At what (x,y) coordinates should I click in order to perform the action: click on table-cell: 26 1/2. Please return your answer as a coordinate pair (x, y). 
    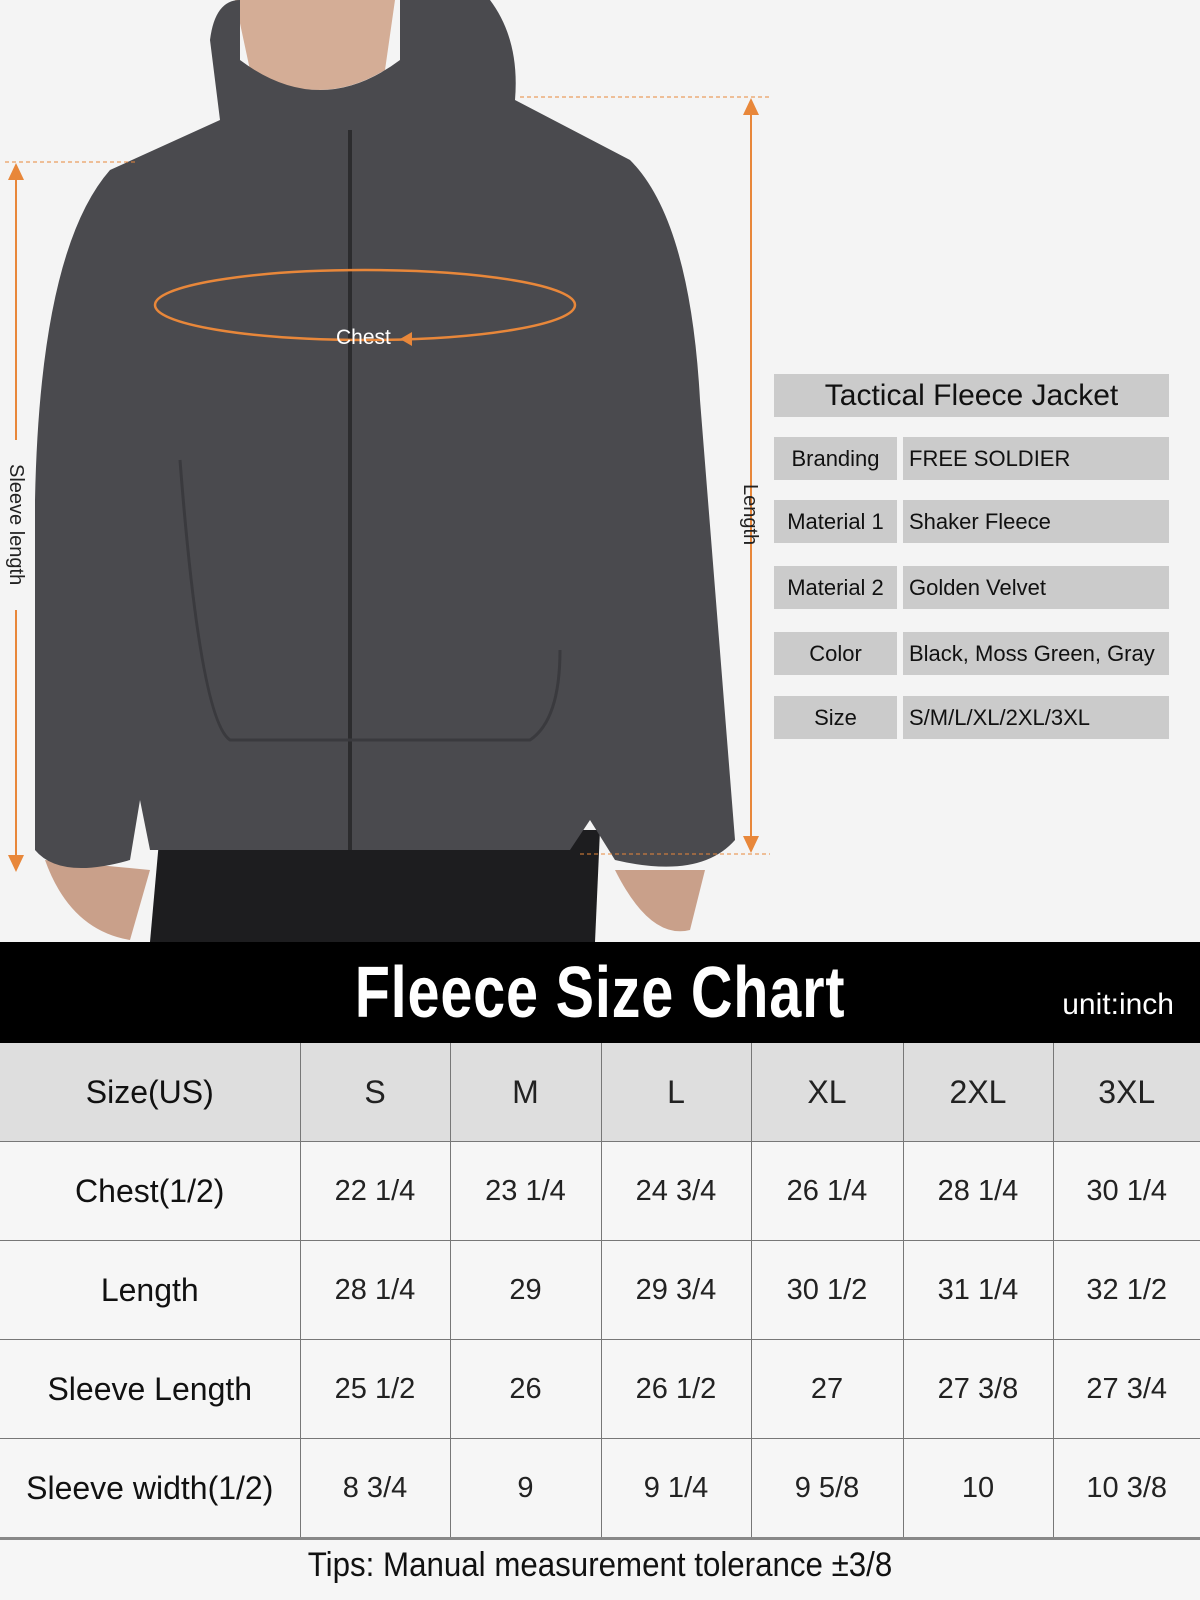
    Looking at the image, I should click on (676, 1389).